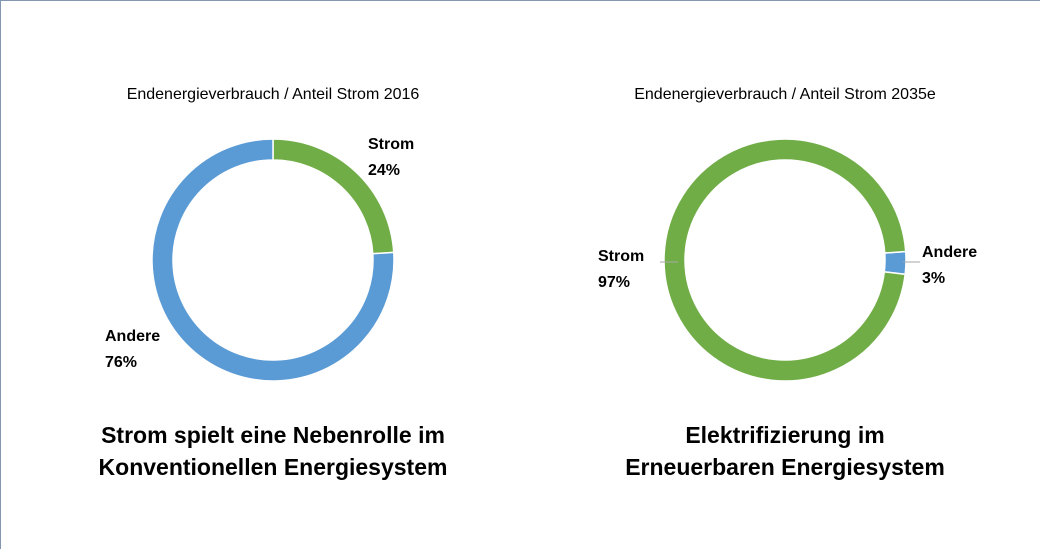 This screenshot has width=1040, height=549. I want to click on chart-title: Endenergieverbrauch / Anteil Strom 2016, so click(273, 94).